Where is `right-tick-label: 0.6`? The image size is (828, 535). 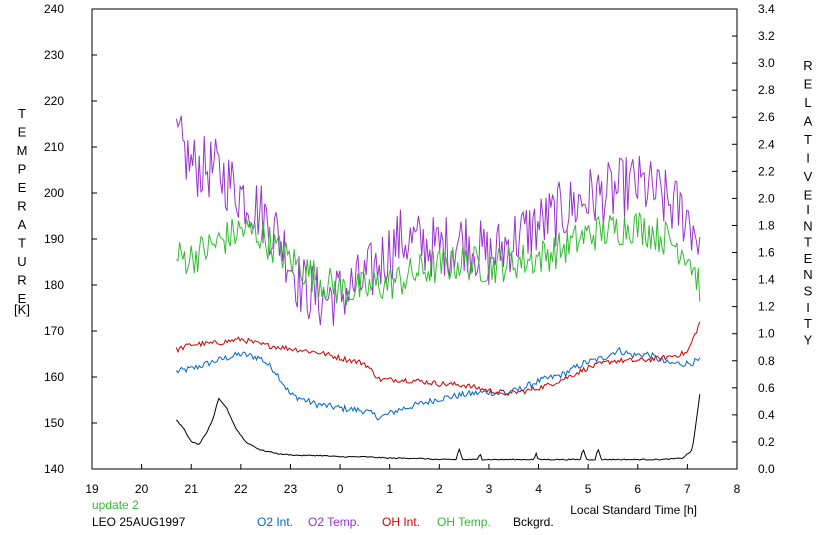 right-tick-label: 0.6 is located at coordinates (766, 388).